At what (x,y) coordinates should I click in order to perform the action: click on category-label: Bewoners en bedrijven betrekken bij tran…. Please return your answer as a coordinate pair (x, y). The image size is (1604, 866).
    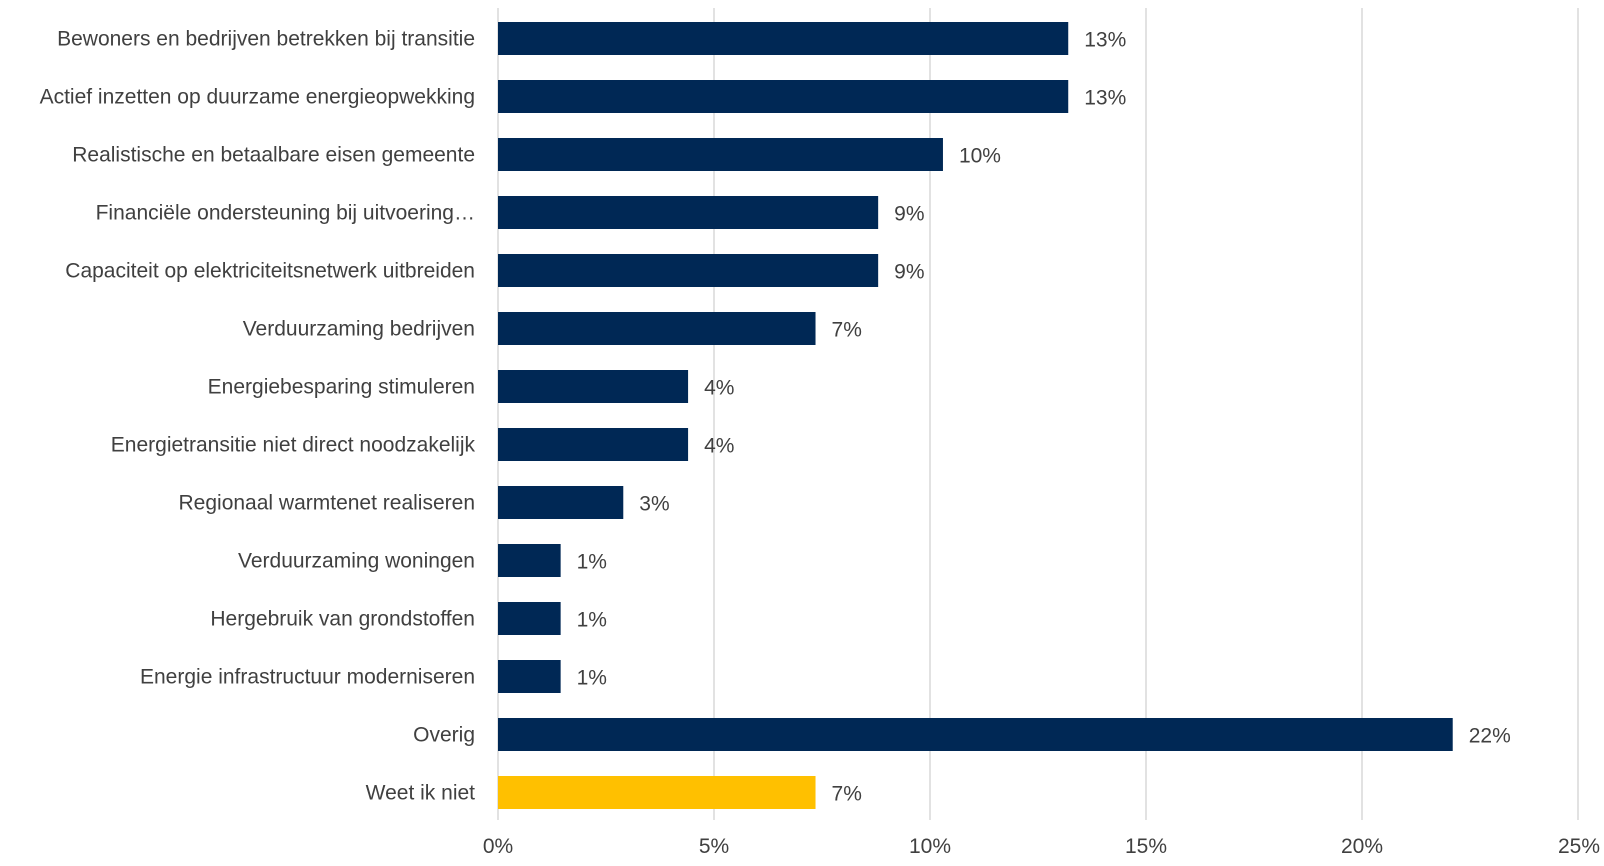
    Looking at the image, I should click on (266, 39).